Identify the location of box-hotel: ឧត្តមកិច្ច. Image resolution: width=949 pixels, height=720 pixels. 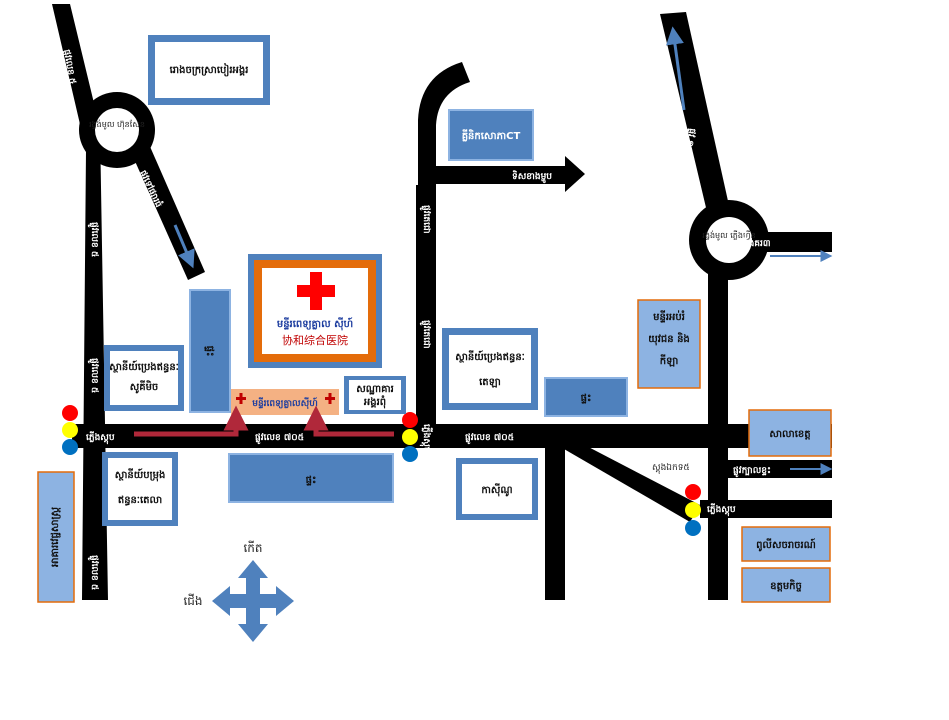
(786, 585).